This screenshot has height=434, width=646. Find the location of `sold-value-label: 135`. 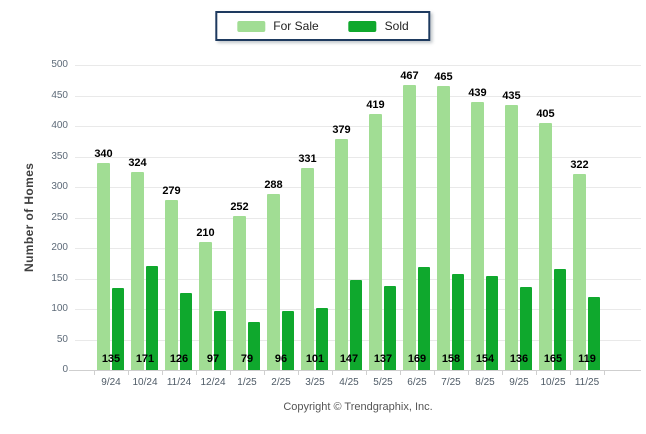

sold-value-label: 135 is located at coordinates (111, 359).